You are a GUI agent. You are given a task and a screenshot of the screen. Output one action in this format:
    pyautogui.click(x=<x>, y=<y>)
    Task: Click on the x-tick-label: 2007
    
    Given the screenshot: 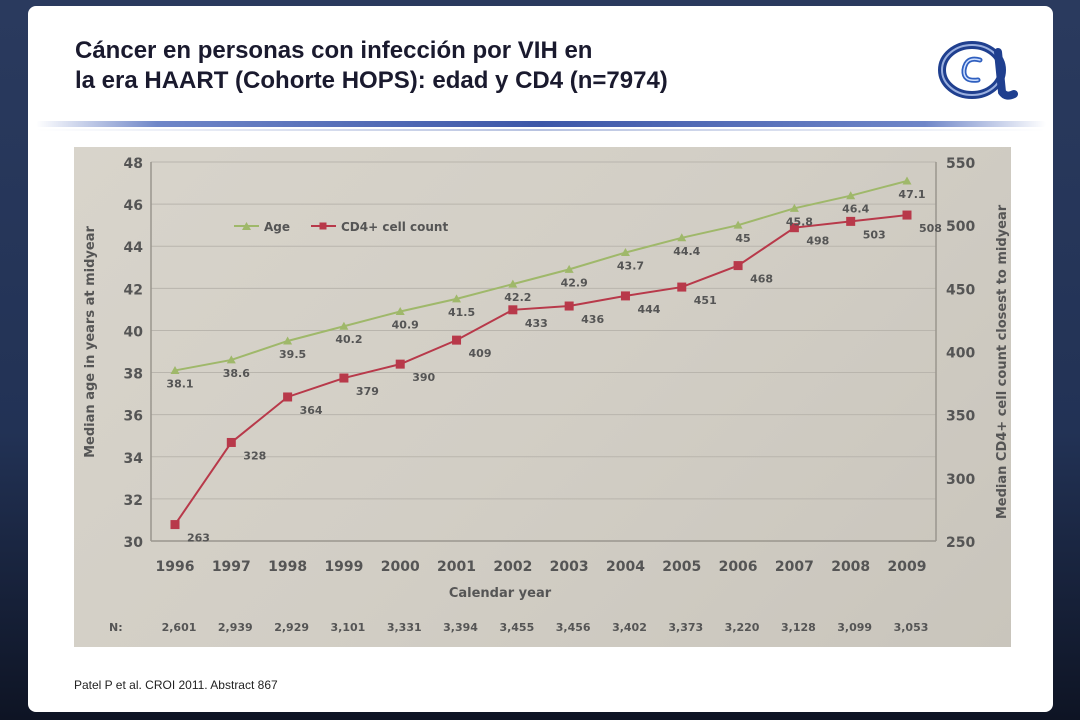 What is the action you would take?
    pyautogui.click(x=794, y=567)
    